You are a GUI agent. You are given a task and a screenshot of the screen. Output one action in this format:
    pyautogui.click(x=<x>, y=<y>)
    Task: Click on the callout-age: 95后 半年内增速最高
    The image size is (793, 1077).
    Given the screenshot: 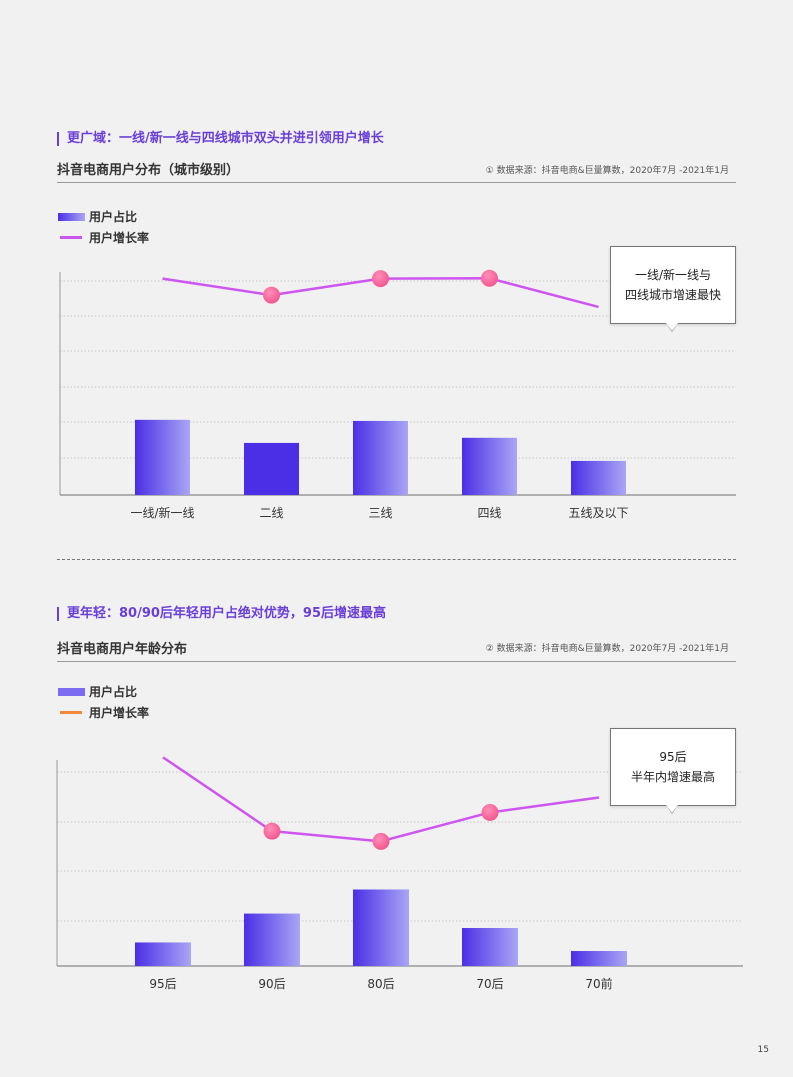 What is the action you would take?
    pyautogui.click(x=673, y=771)
    